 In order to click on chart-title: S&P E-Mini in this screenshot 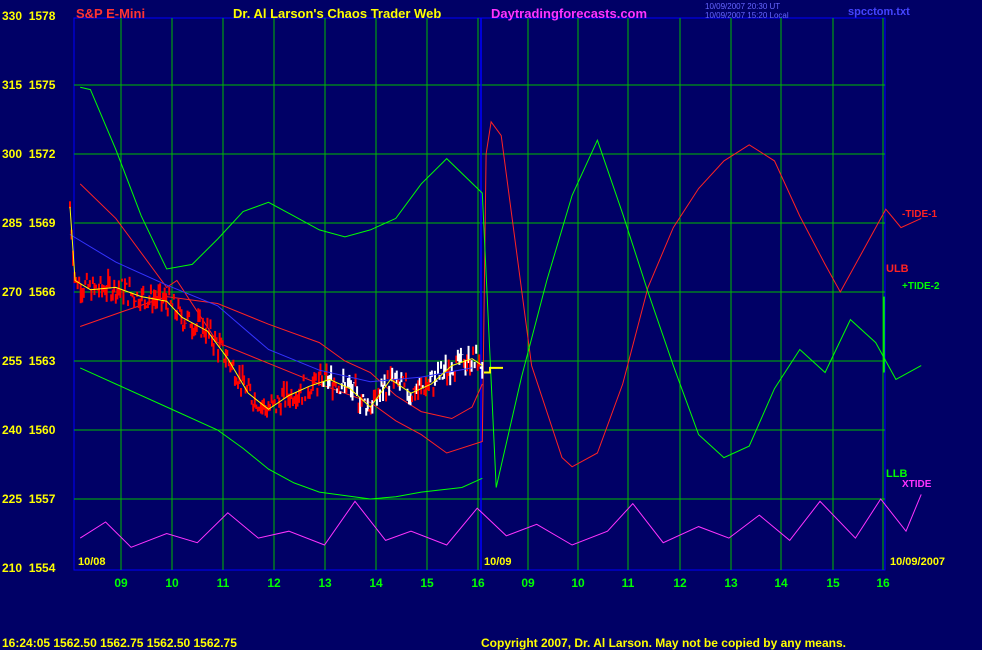, I will do `click(111, 13)`.